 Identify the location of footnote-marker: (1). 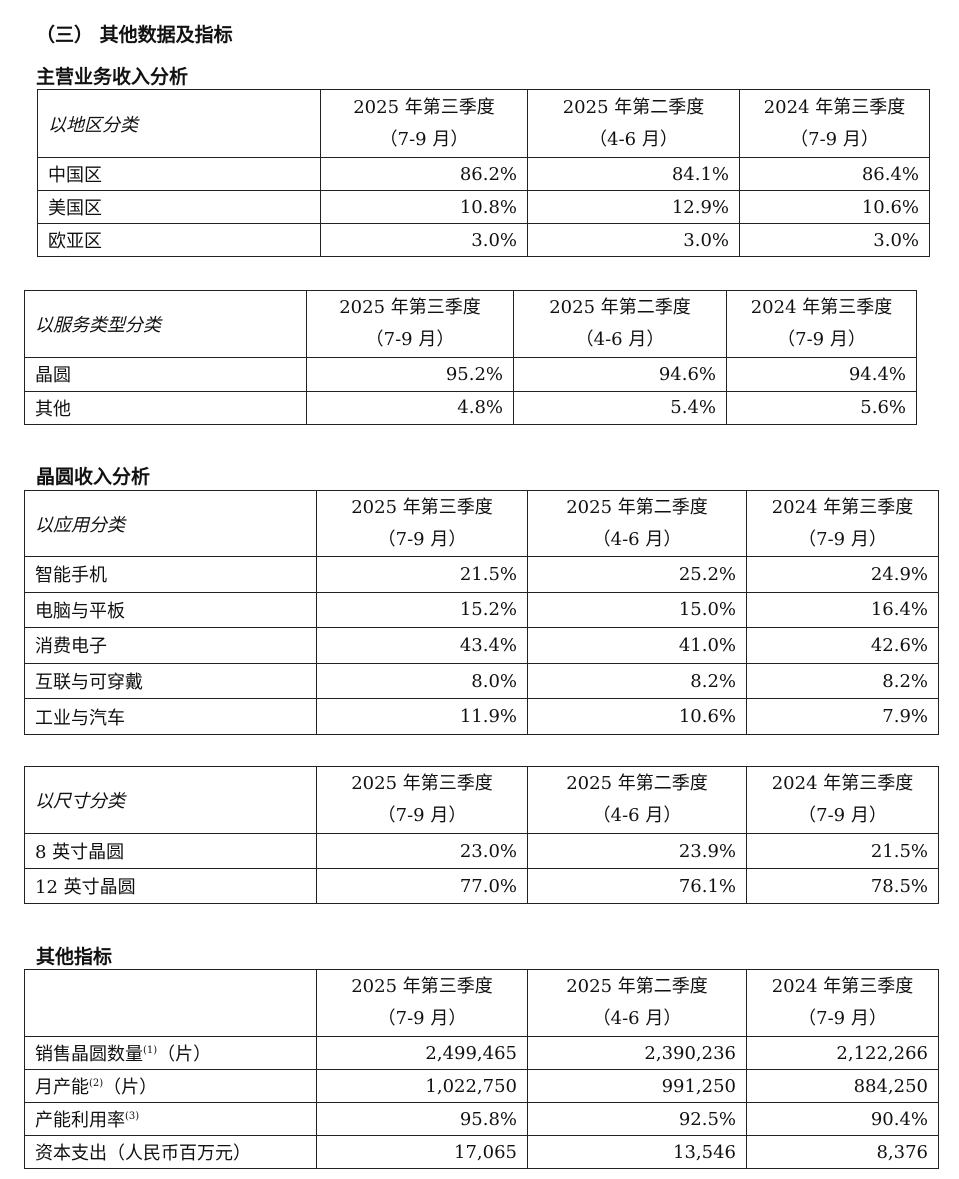
(150, 1050).